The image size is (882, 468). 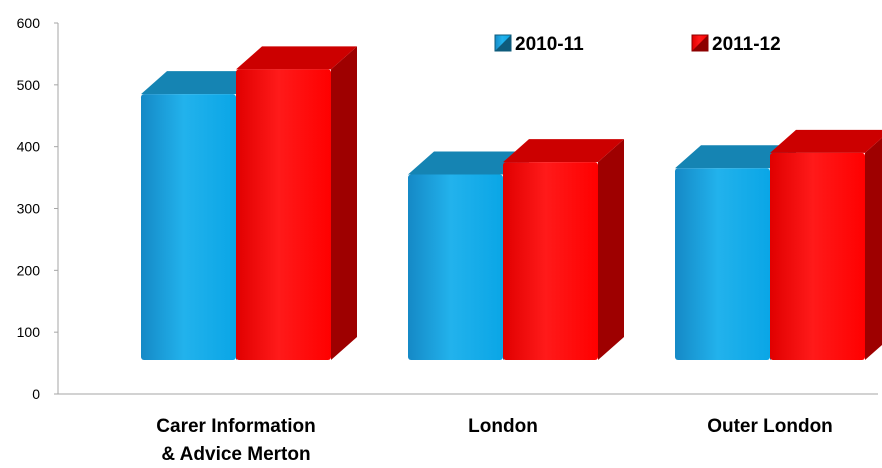 I want to click on y-tick-label: 0, so click(x=36, y=394).